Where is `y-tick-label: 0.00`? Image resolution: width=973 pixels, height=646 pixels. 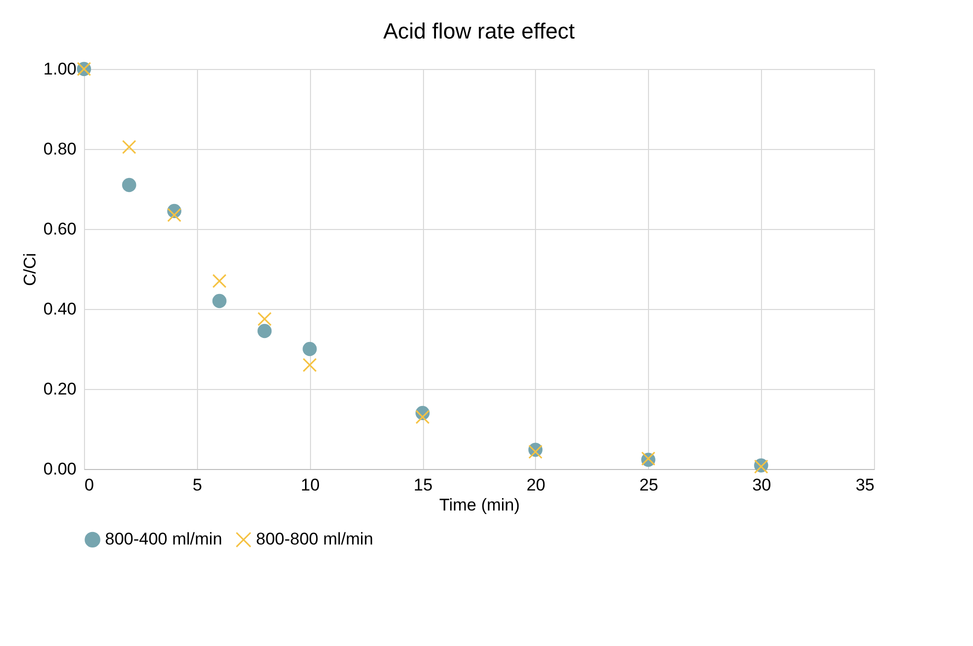
y-tick-label: 0.00 is located at coordinates (59, 469).